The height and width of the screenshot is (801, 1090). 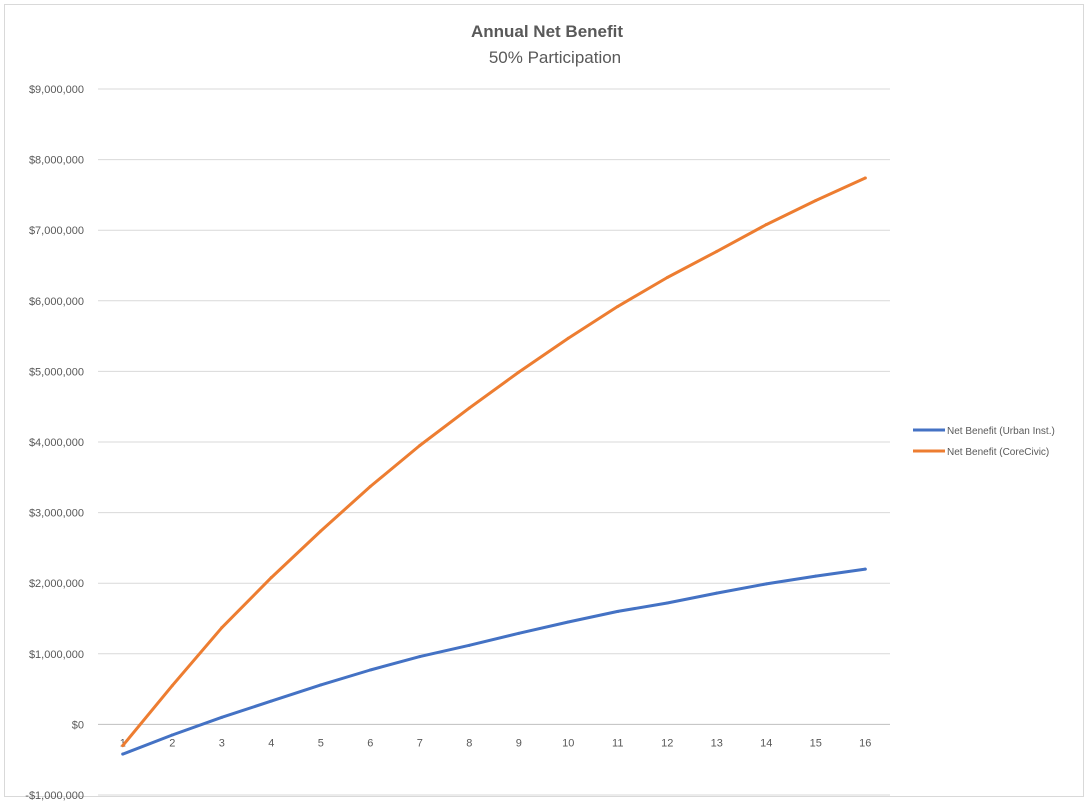 I want to click on y-tick-label: $7,000,000, so click(x=56, y=231).